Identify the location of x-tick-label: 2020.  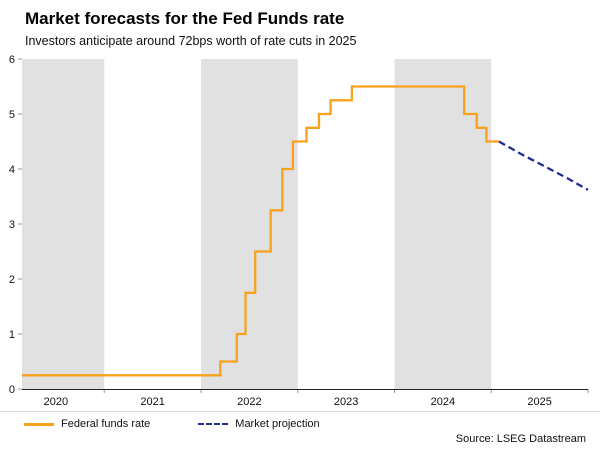
(56, 402).